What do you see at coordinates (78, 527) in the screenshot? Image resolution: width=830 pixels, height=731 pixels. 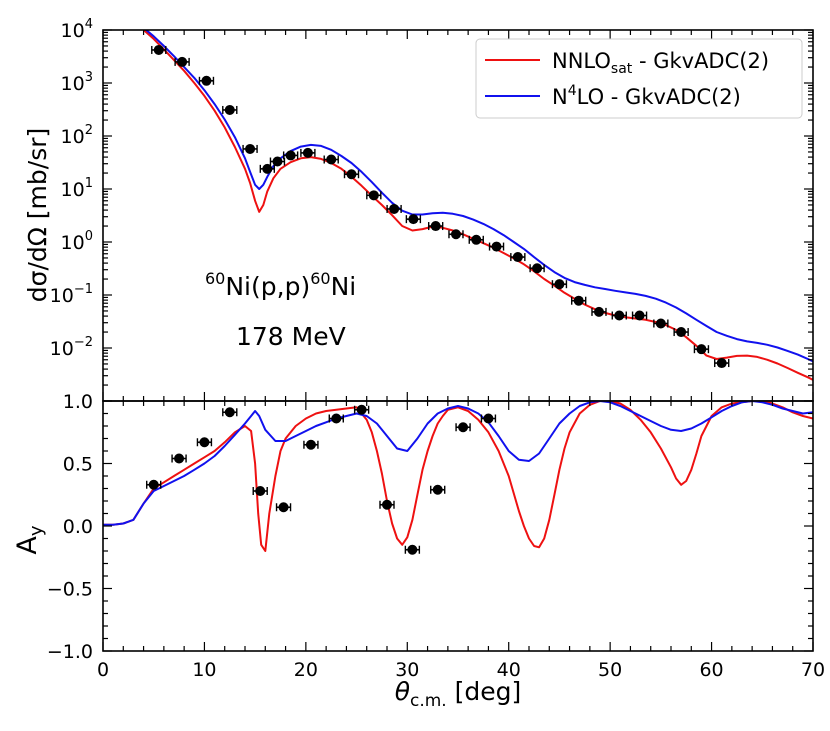 I see `y-tick-label: 0.0` at bounding box center [78, 527].